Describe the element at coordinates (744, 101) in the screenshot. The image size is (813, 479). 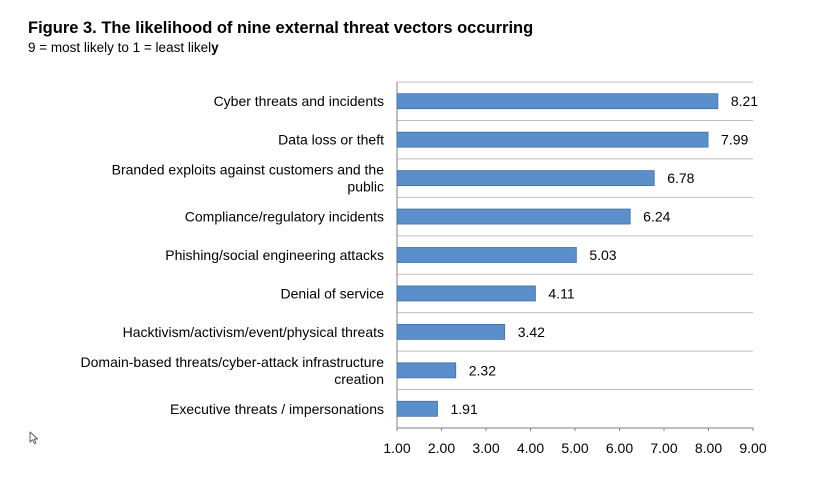
I see `value-label: 8.21` at that location.